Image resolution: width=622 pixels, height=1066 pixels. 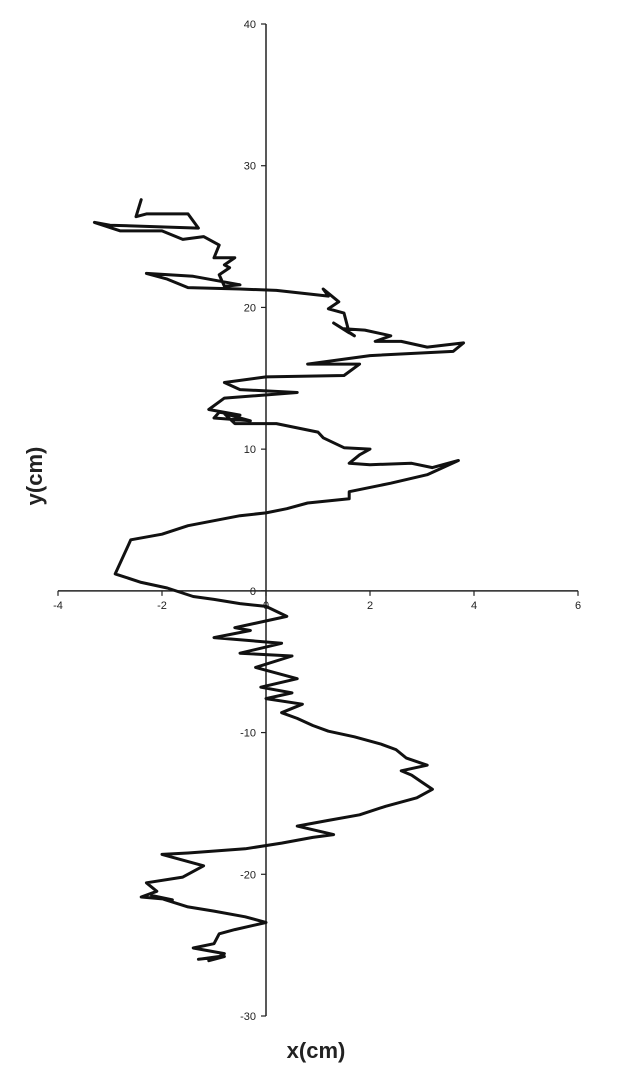 What do you see at coordinates (162, 606) in the screenshot?
I see `x-tick-label: -2` at bounding box center [162, 606].